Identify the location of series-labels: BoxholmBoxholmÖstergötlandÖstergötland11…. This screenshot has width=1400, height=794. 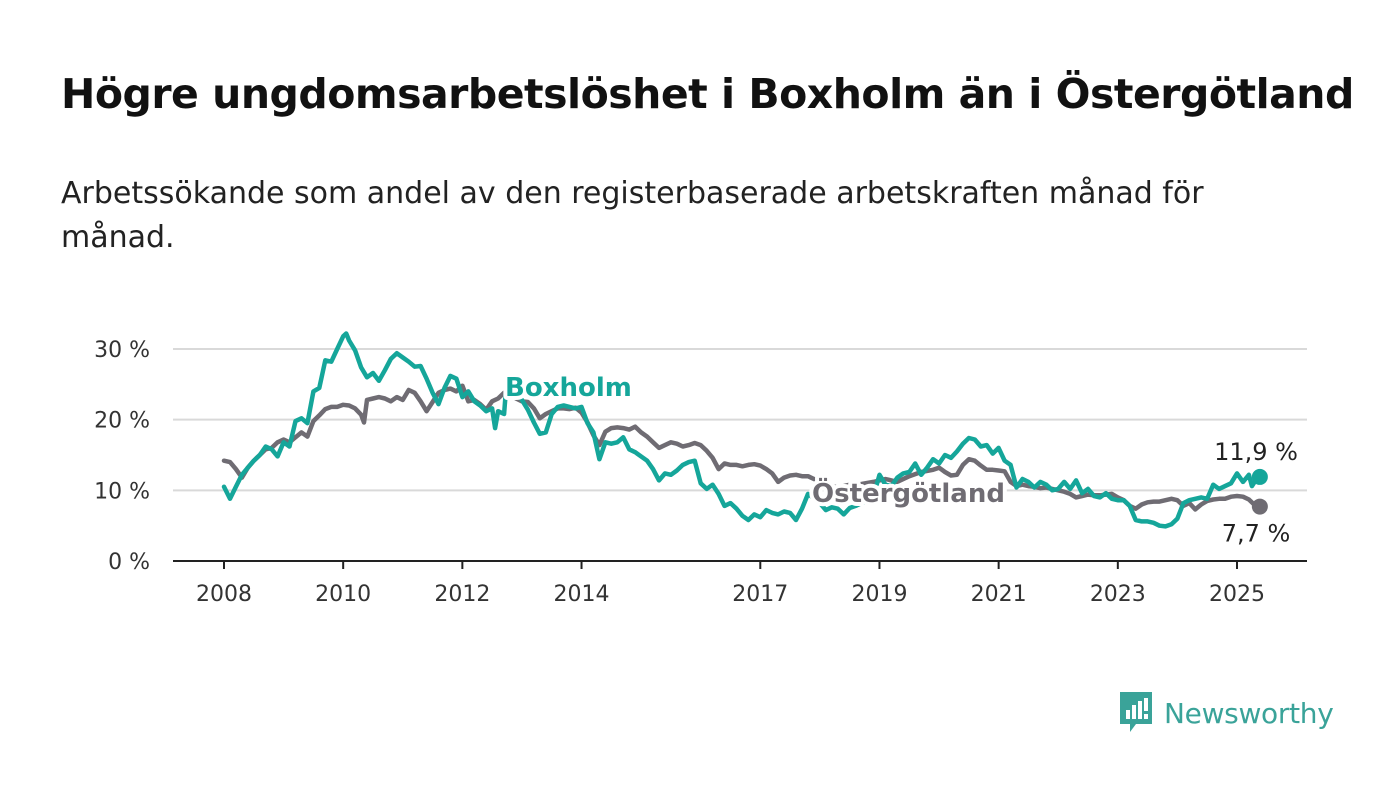
(899, 458).